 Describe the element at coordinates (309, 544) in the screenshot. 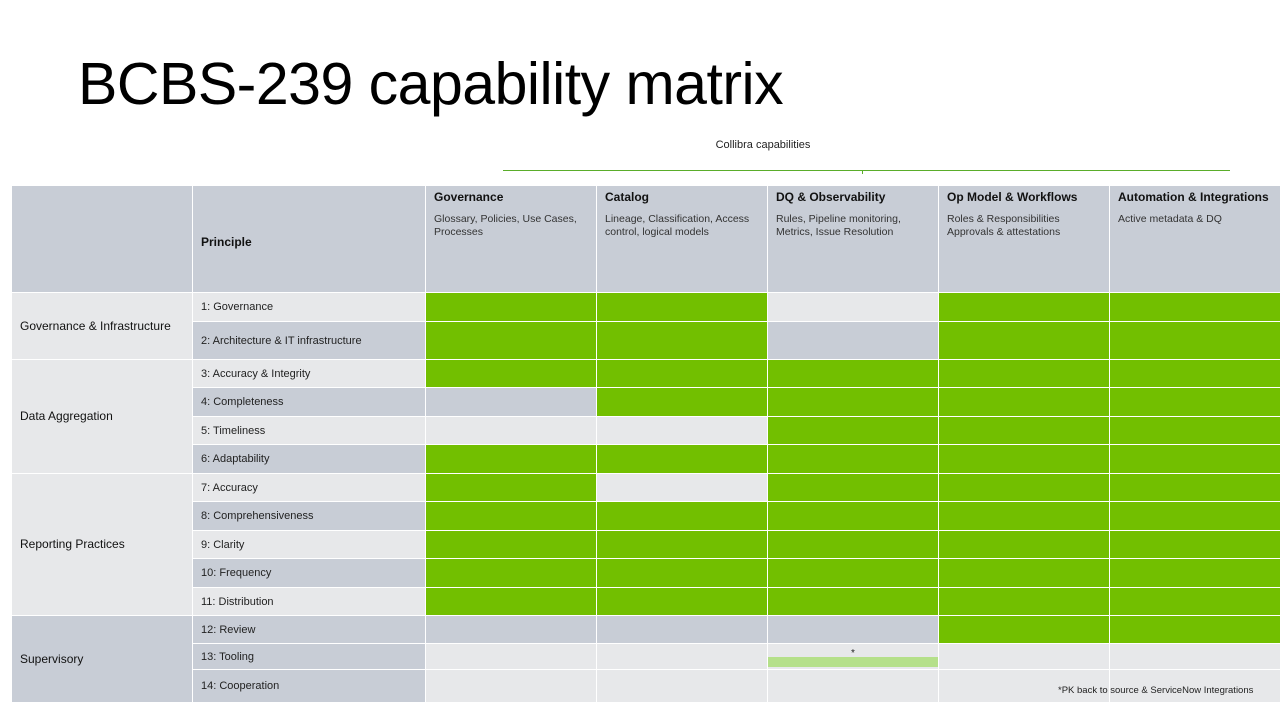

I see `principle-label: 9: Clarity` at that location.